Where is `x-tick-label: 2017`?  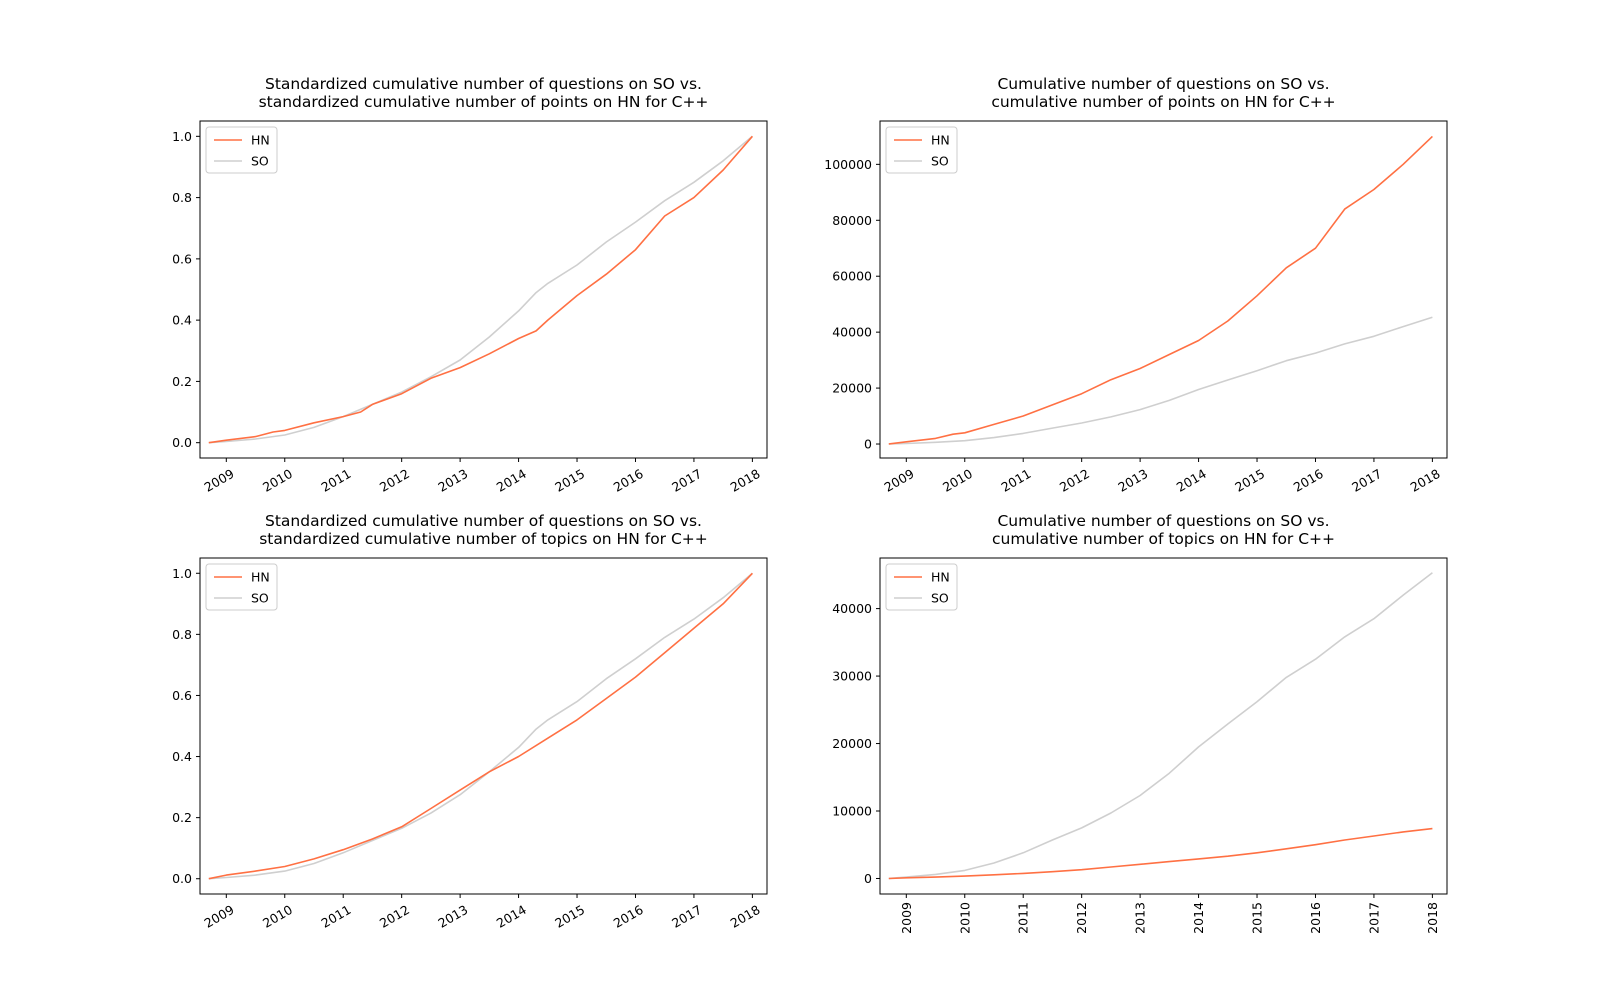
x-tick-label: 2017 is located at coordinates (1373, 918).